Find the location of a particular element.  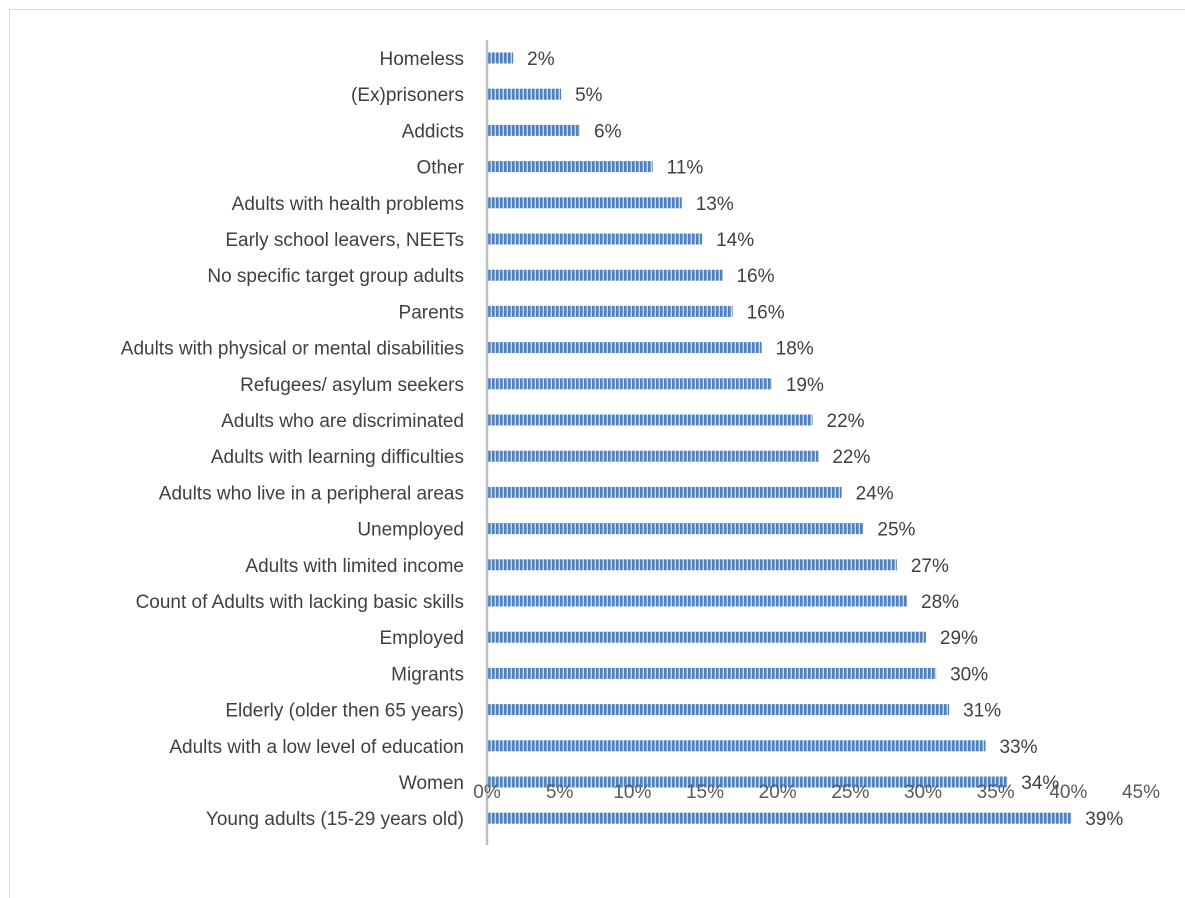

data-label: 13% is located at coordinates (715, 204).